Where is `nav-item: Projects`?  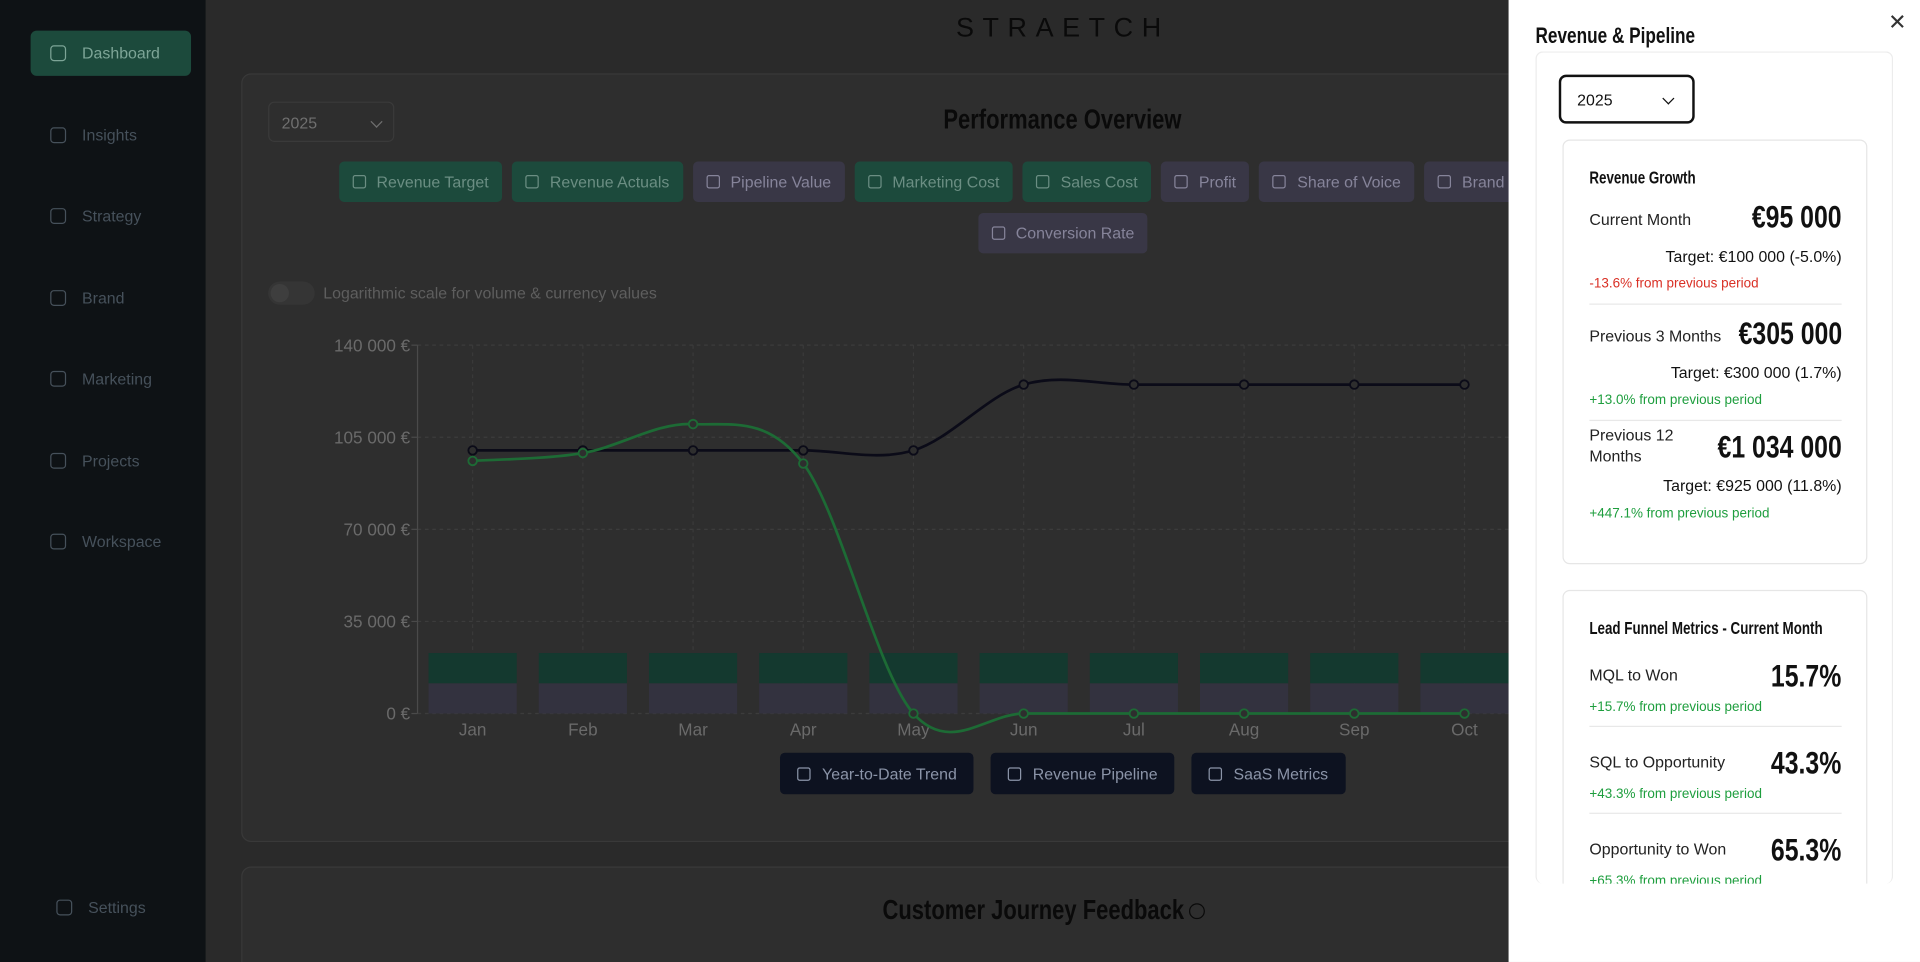 nav-item: Projects is located at coordinates (111, 460).